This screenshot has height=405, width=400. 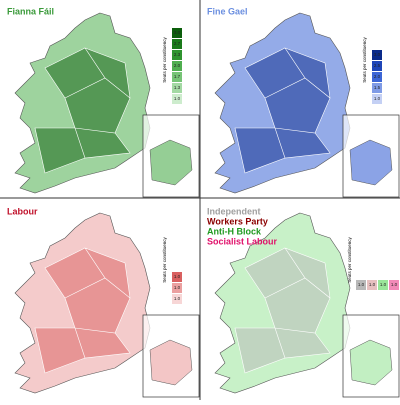 What do you see at coordinates (234, 231) in the screenshot?
I see `panel-title: Anti-H Block` at bounding box center [234, 231].